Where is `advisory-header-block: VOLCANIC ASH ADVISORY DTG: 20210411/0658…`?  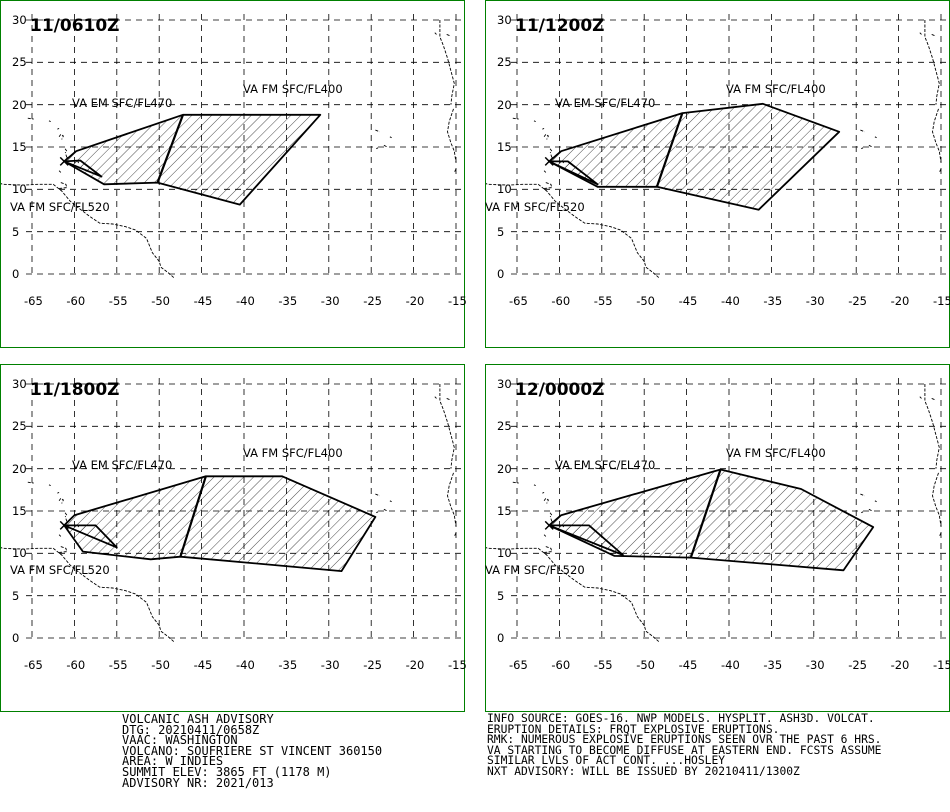
advisory-header-block: VOLCANIC ASH ADVISORY DTG: 20210411/0658… is located at coordinates (252, 751).